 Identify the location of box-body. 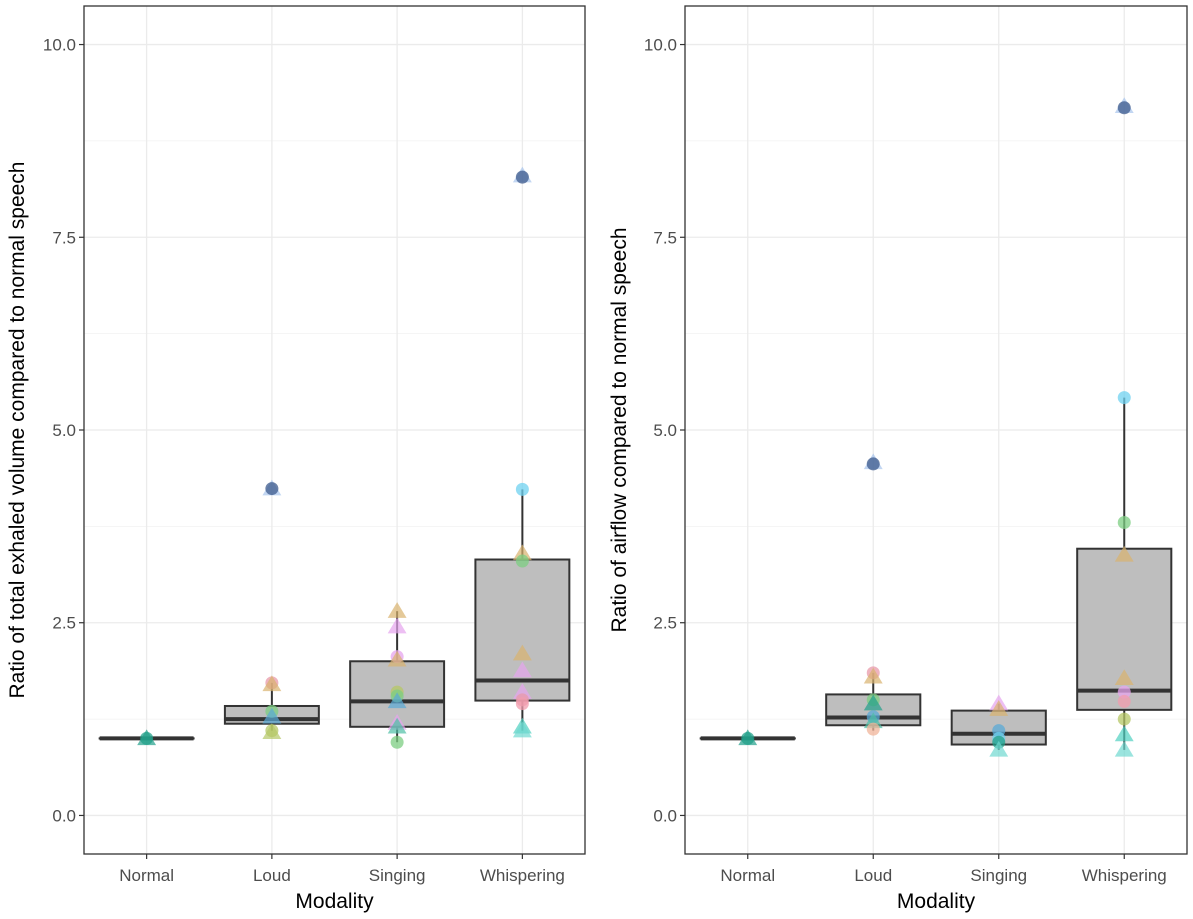
(1124, 629).